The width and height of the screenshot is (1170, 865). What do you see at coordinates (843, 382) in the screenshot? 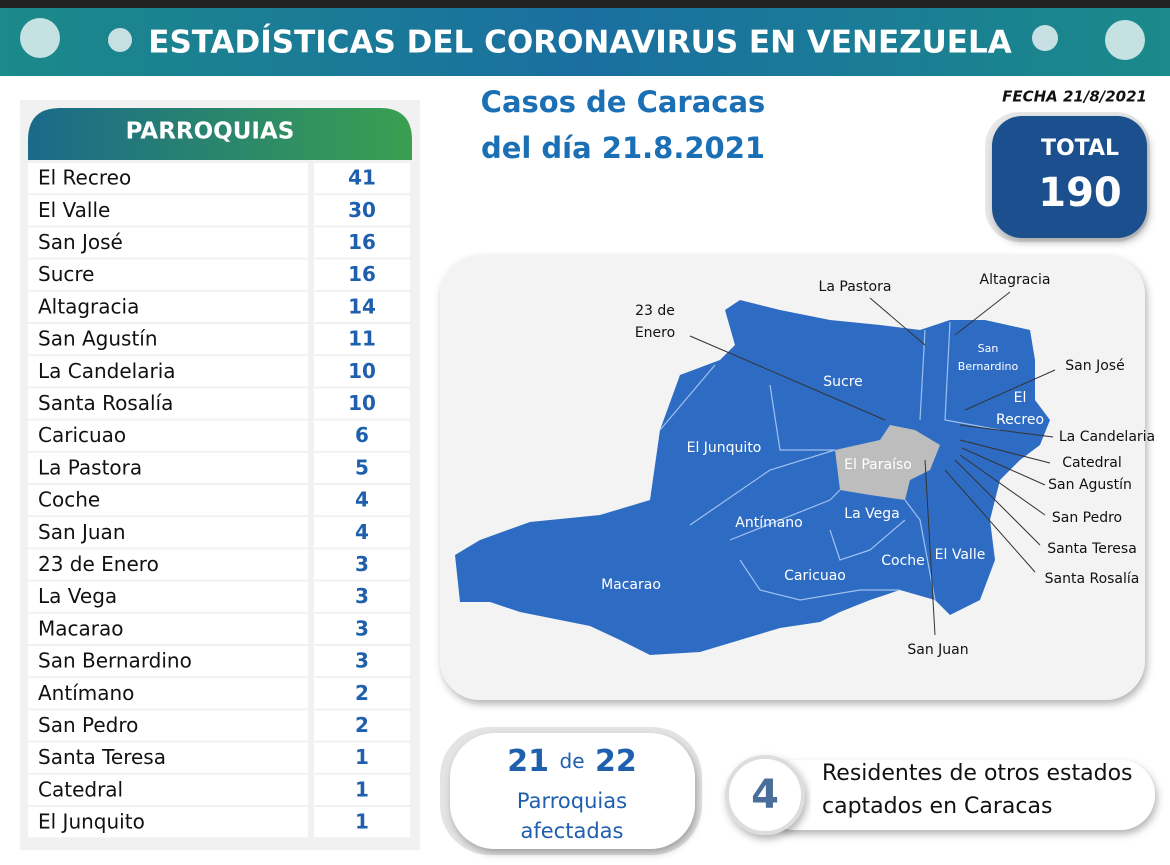
I see `map-label: Sucre` at bounding box center [843, 382].